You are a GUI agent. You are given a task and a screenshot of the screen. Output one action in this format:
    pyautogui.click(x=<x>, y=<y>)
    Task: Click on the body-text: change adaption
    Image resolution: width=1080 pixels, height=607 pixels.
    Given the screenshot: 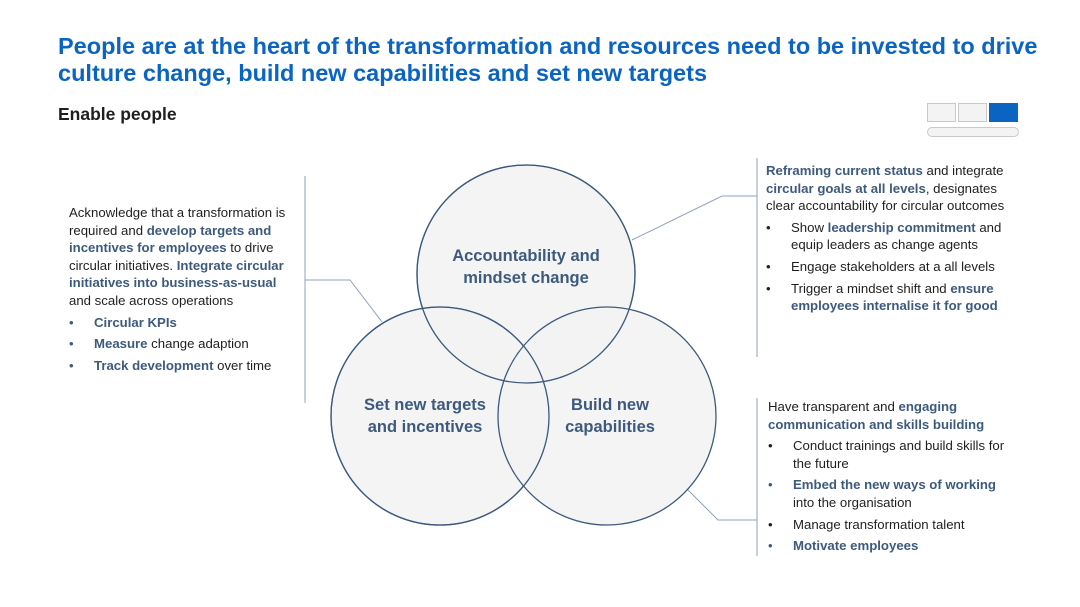 What is the action you would take?
    pyautogui.click(x=198, y=344)
    